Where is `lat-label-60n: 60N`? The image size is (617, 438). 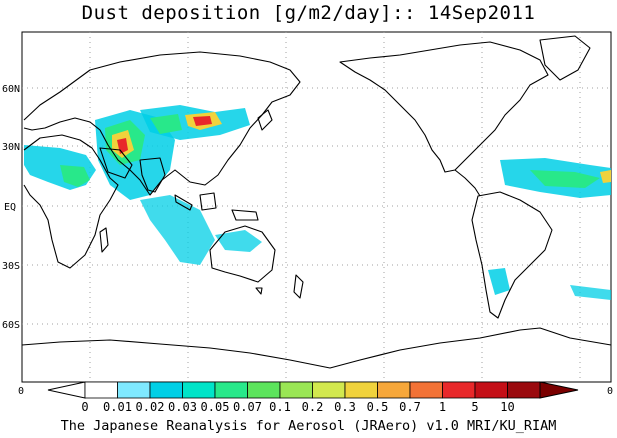
lat-label-60n: 60N is located at coordinates (11, 89).